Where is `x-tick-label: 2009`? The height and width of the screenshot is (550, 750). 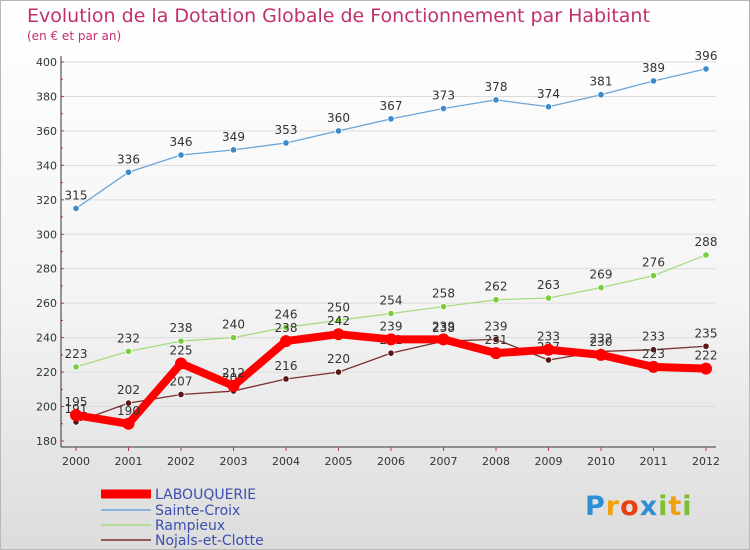
x-tick-label: 2009 is located at coordinates (549, 461).